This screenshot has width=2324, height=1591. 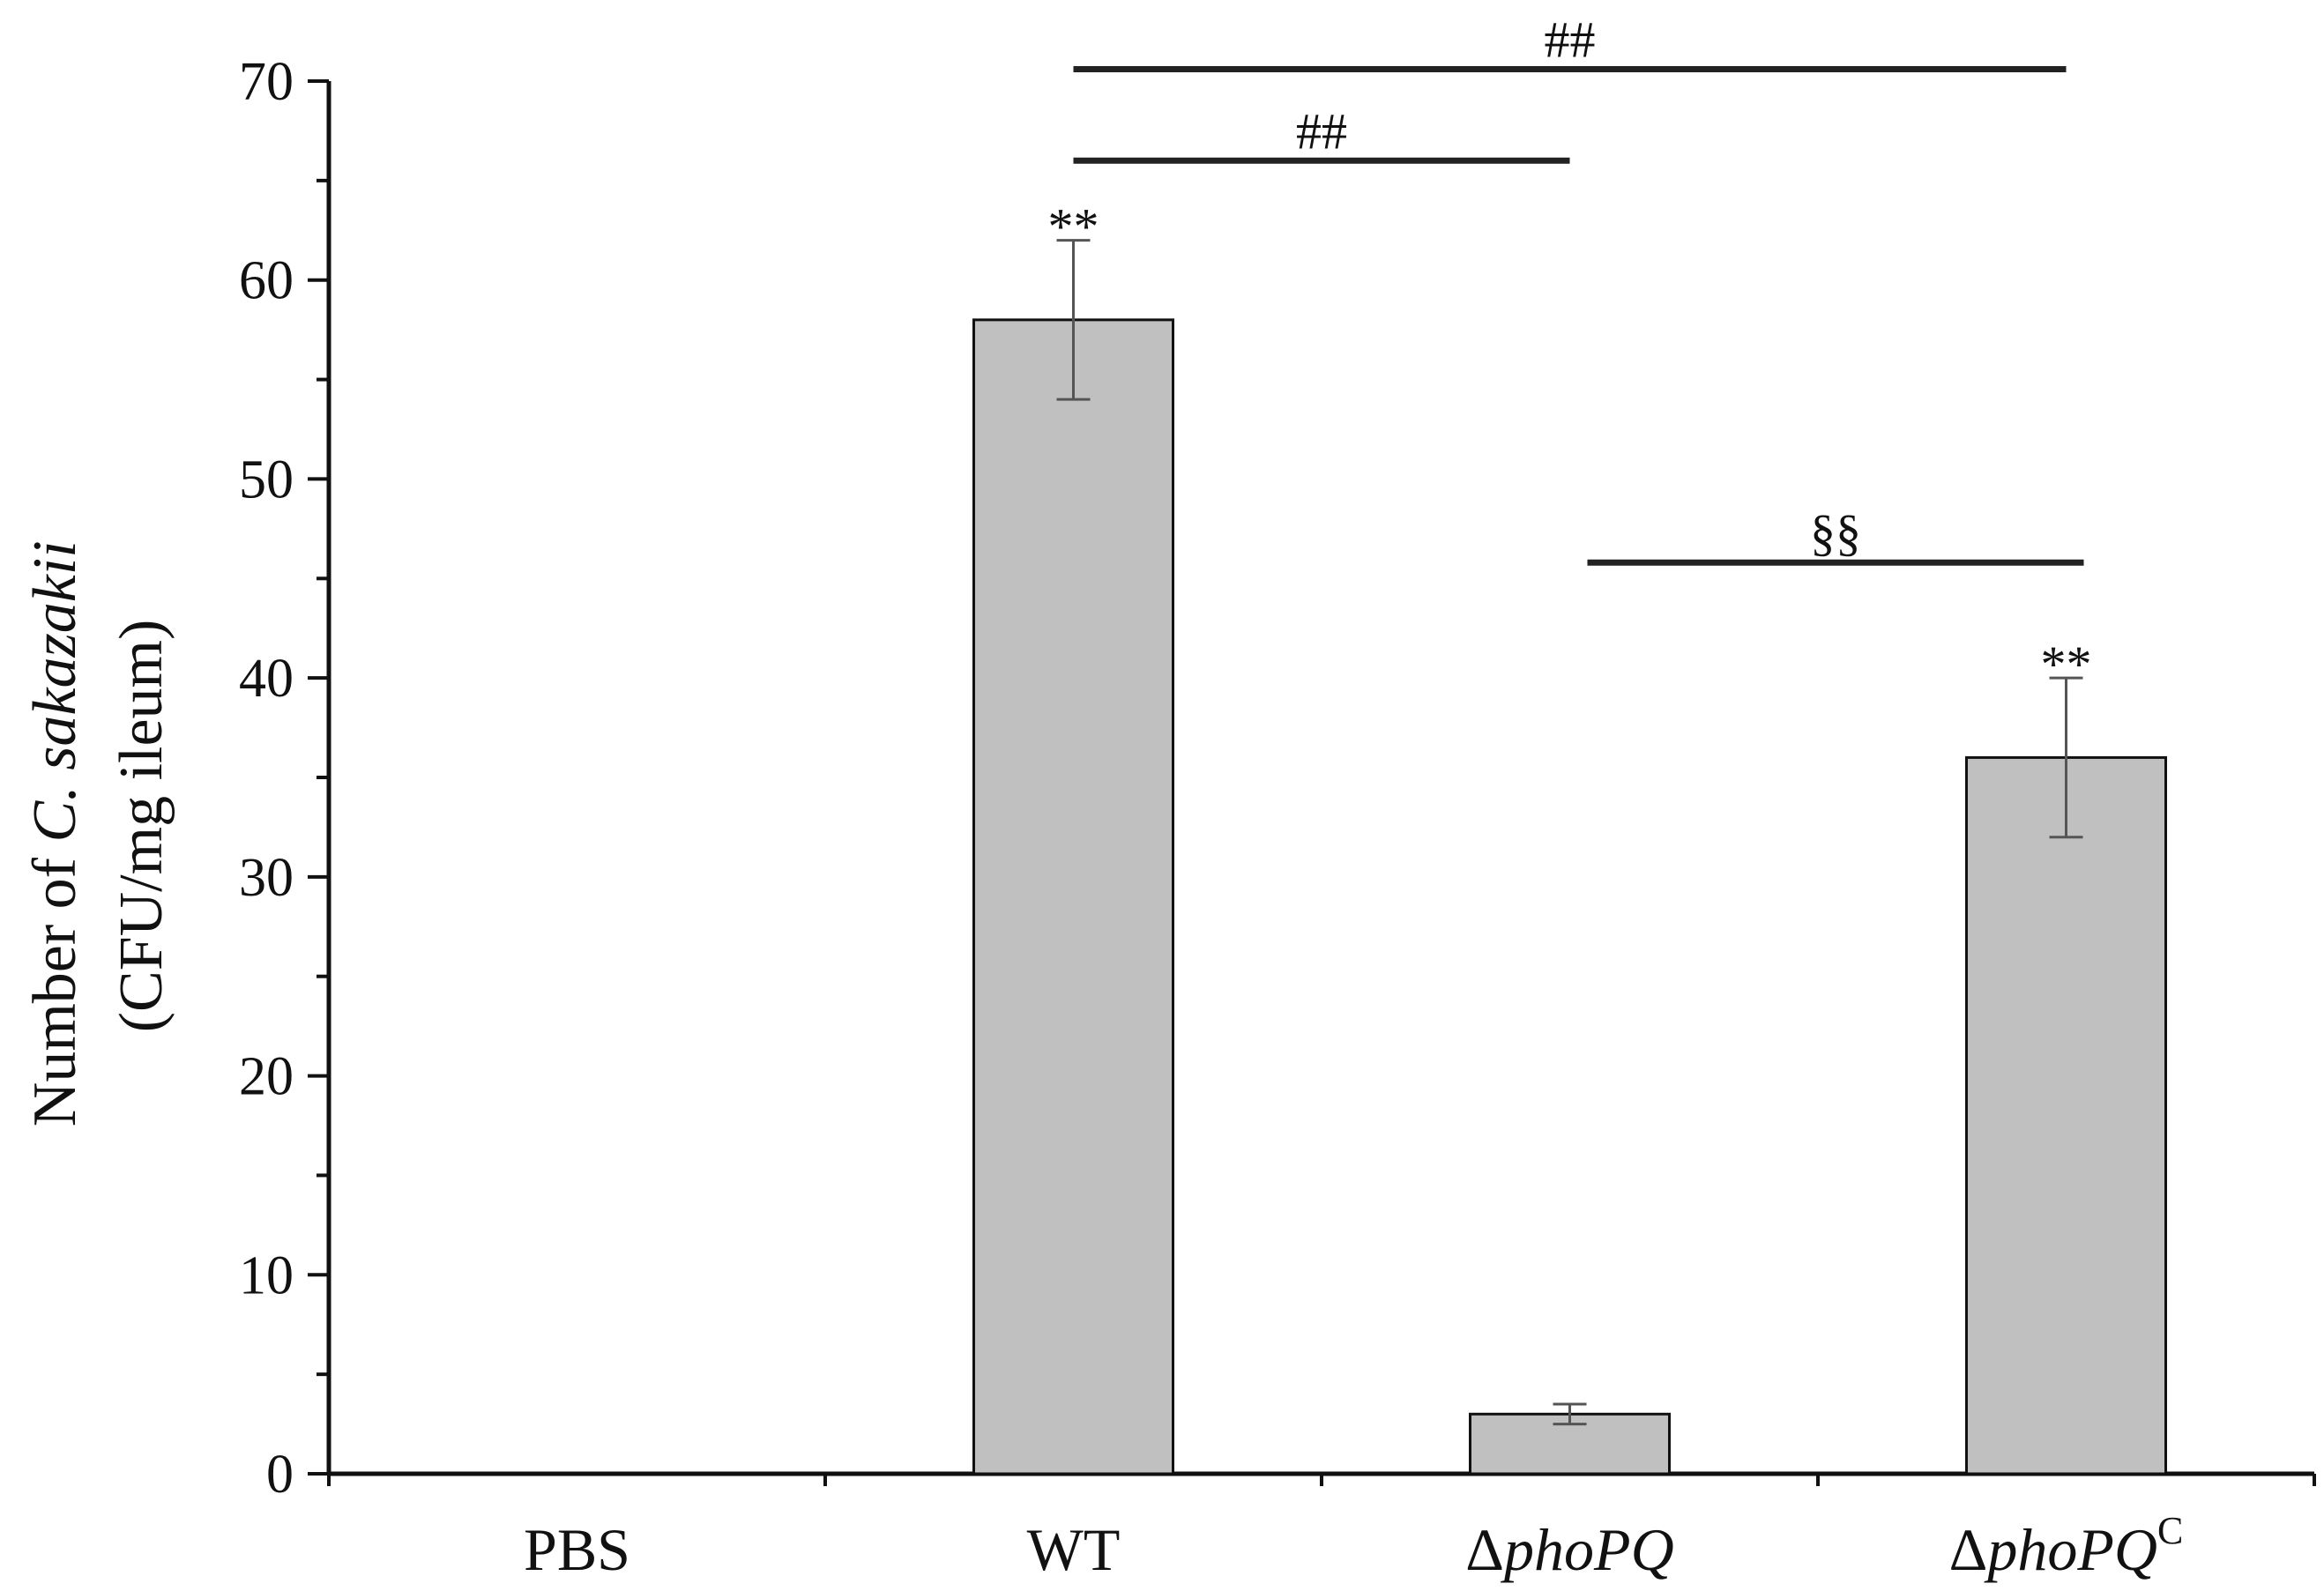 What do you see at coordinates (98, 825) in the screenshot?
I see `y-axis-label: Number of C. sakazakii (CFU/mg ileum)` at bounding box center [98, 825].